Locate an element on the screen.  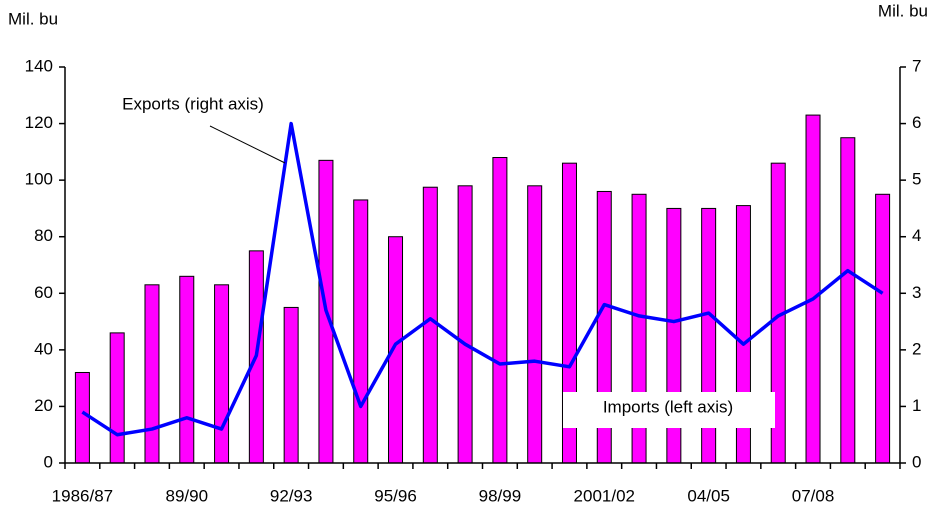
y-tick-label: 0 is located at coordinates (48, 461).